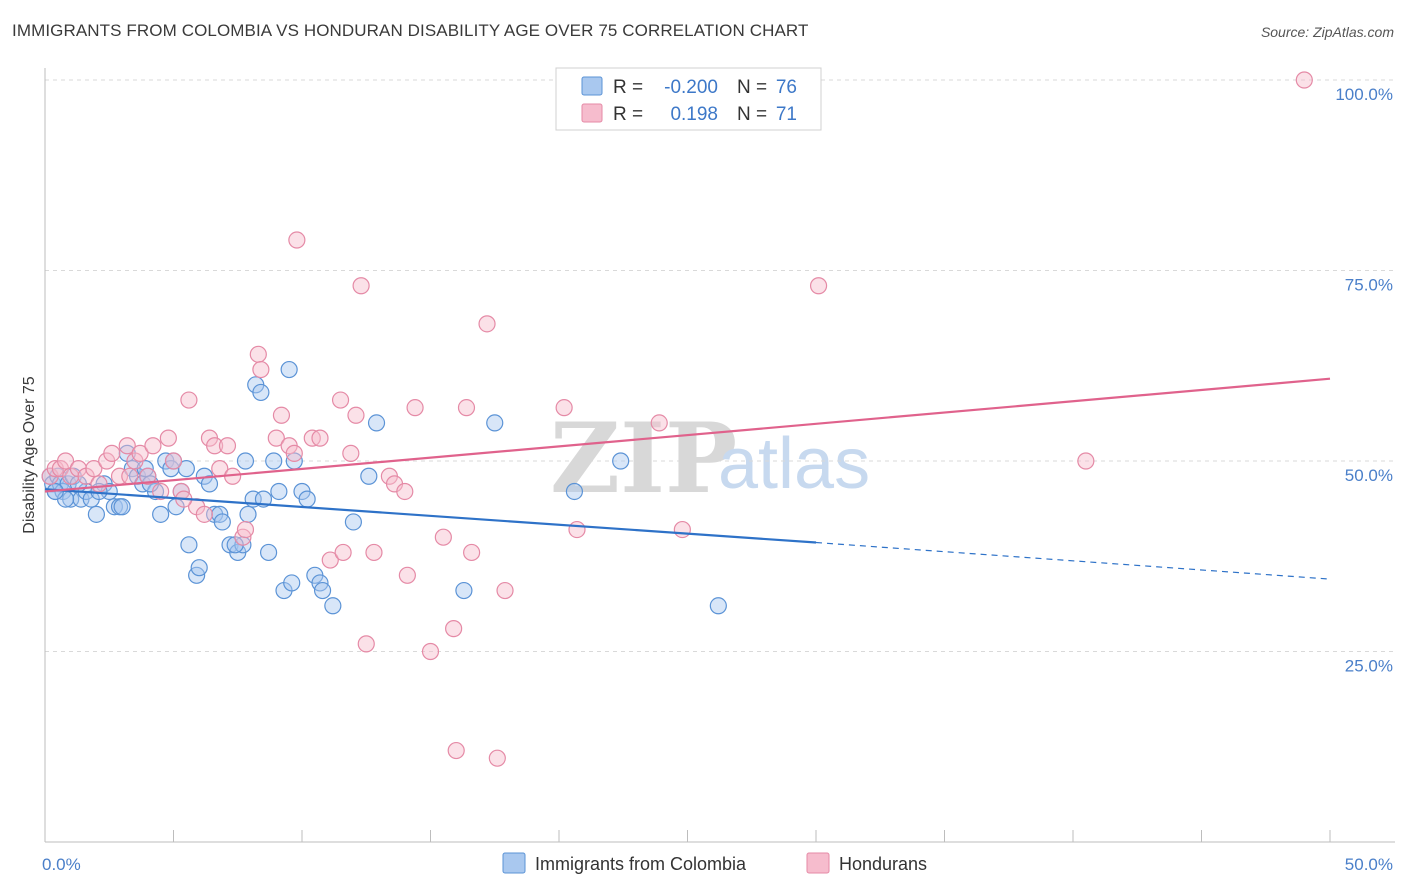 This screenshot has height=892, width=1406. Describe the element at coordinates (714, 863) in the screenshot. I see `bottom-legend: Immigrants from Colombia Hondurans` at that location.